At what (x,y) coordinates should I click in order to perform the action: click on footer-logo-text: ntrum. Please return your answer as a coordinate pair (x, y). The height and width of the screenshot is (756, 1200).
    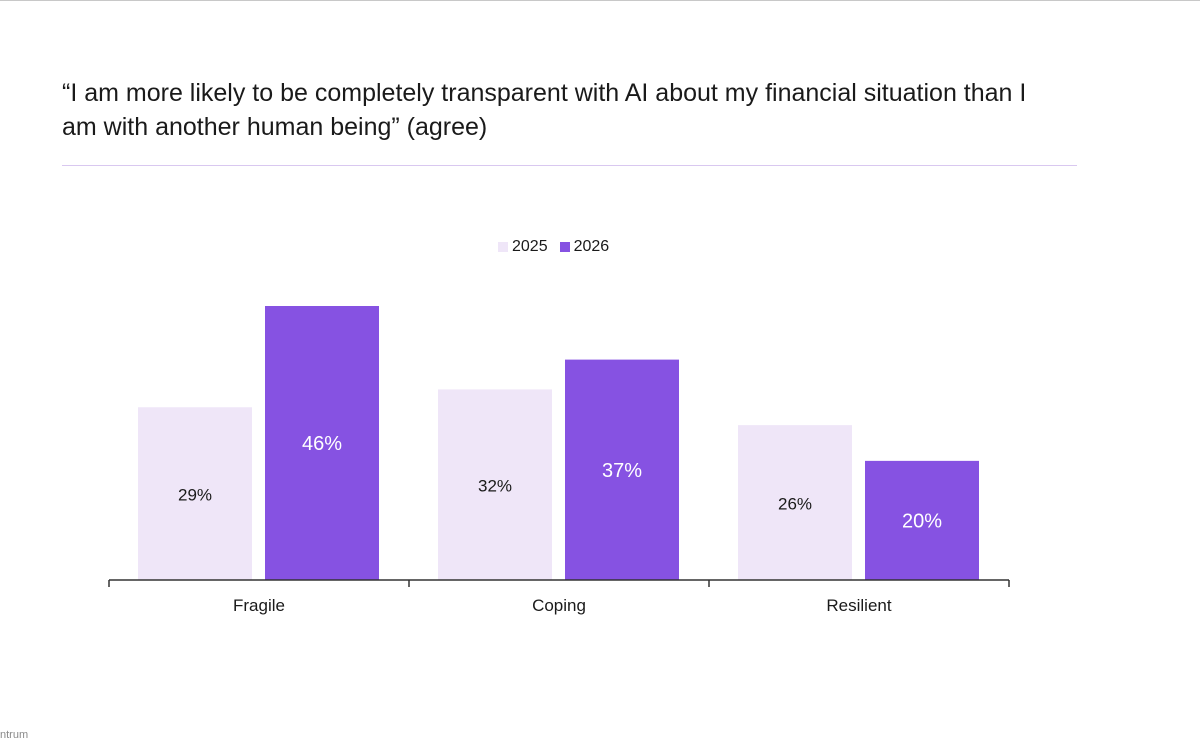
    Looking at the image, I should click on (14, 735).